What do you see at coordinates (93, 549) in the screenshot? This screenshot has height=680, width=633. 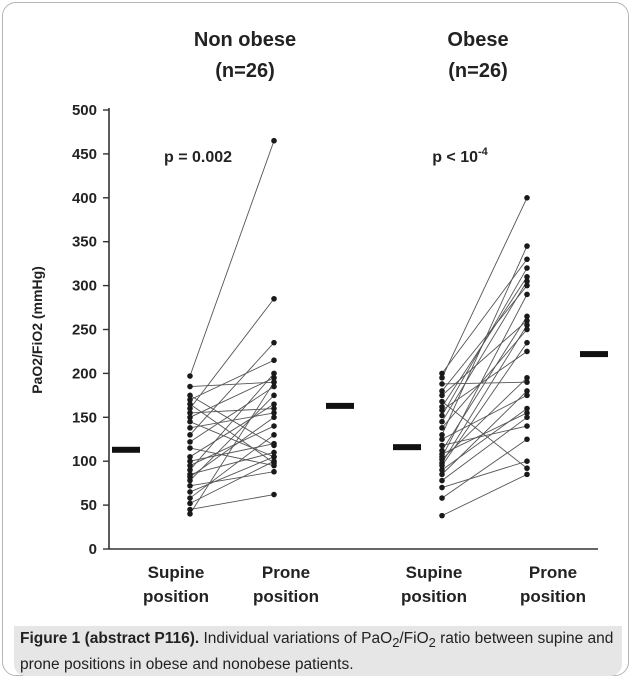 I see `y-tick-label: 0` at bounding box center [93, 549].